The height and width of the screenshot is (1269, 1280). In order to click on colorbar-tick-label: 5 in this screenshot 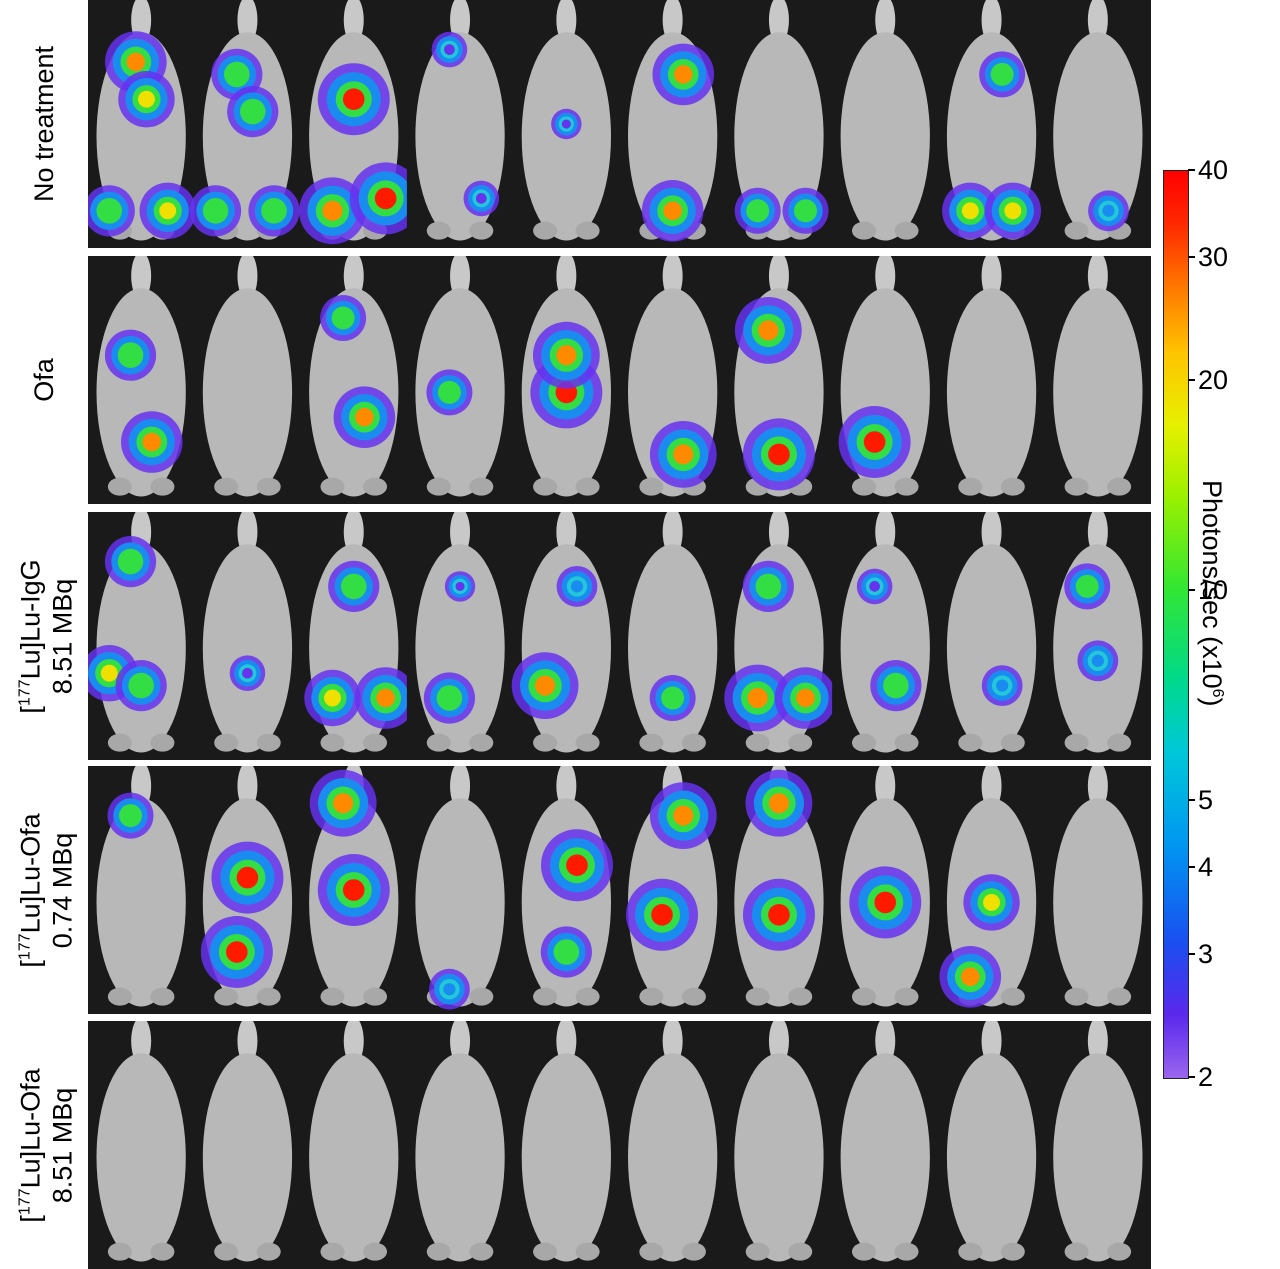, I will do `click(1206, 799)`.